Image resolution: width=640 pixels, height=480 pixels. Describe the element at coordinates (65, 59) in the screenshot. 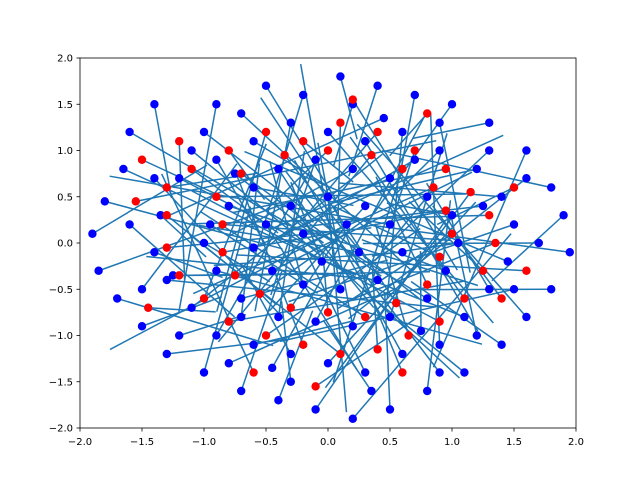

I see `y-tick-label: 2.0` at that location.